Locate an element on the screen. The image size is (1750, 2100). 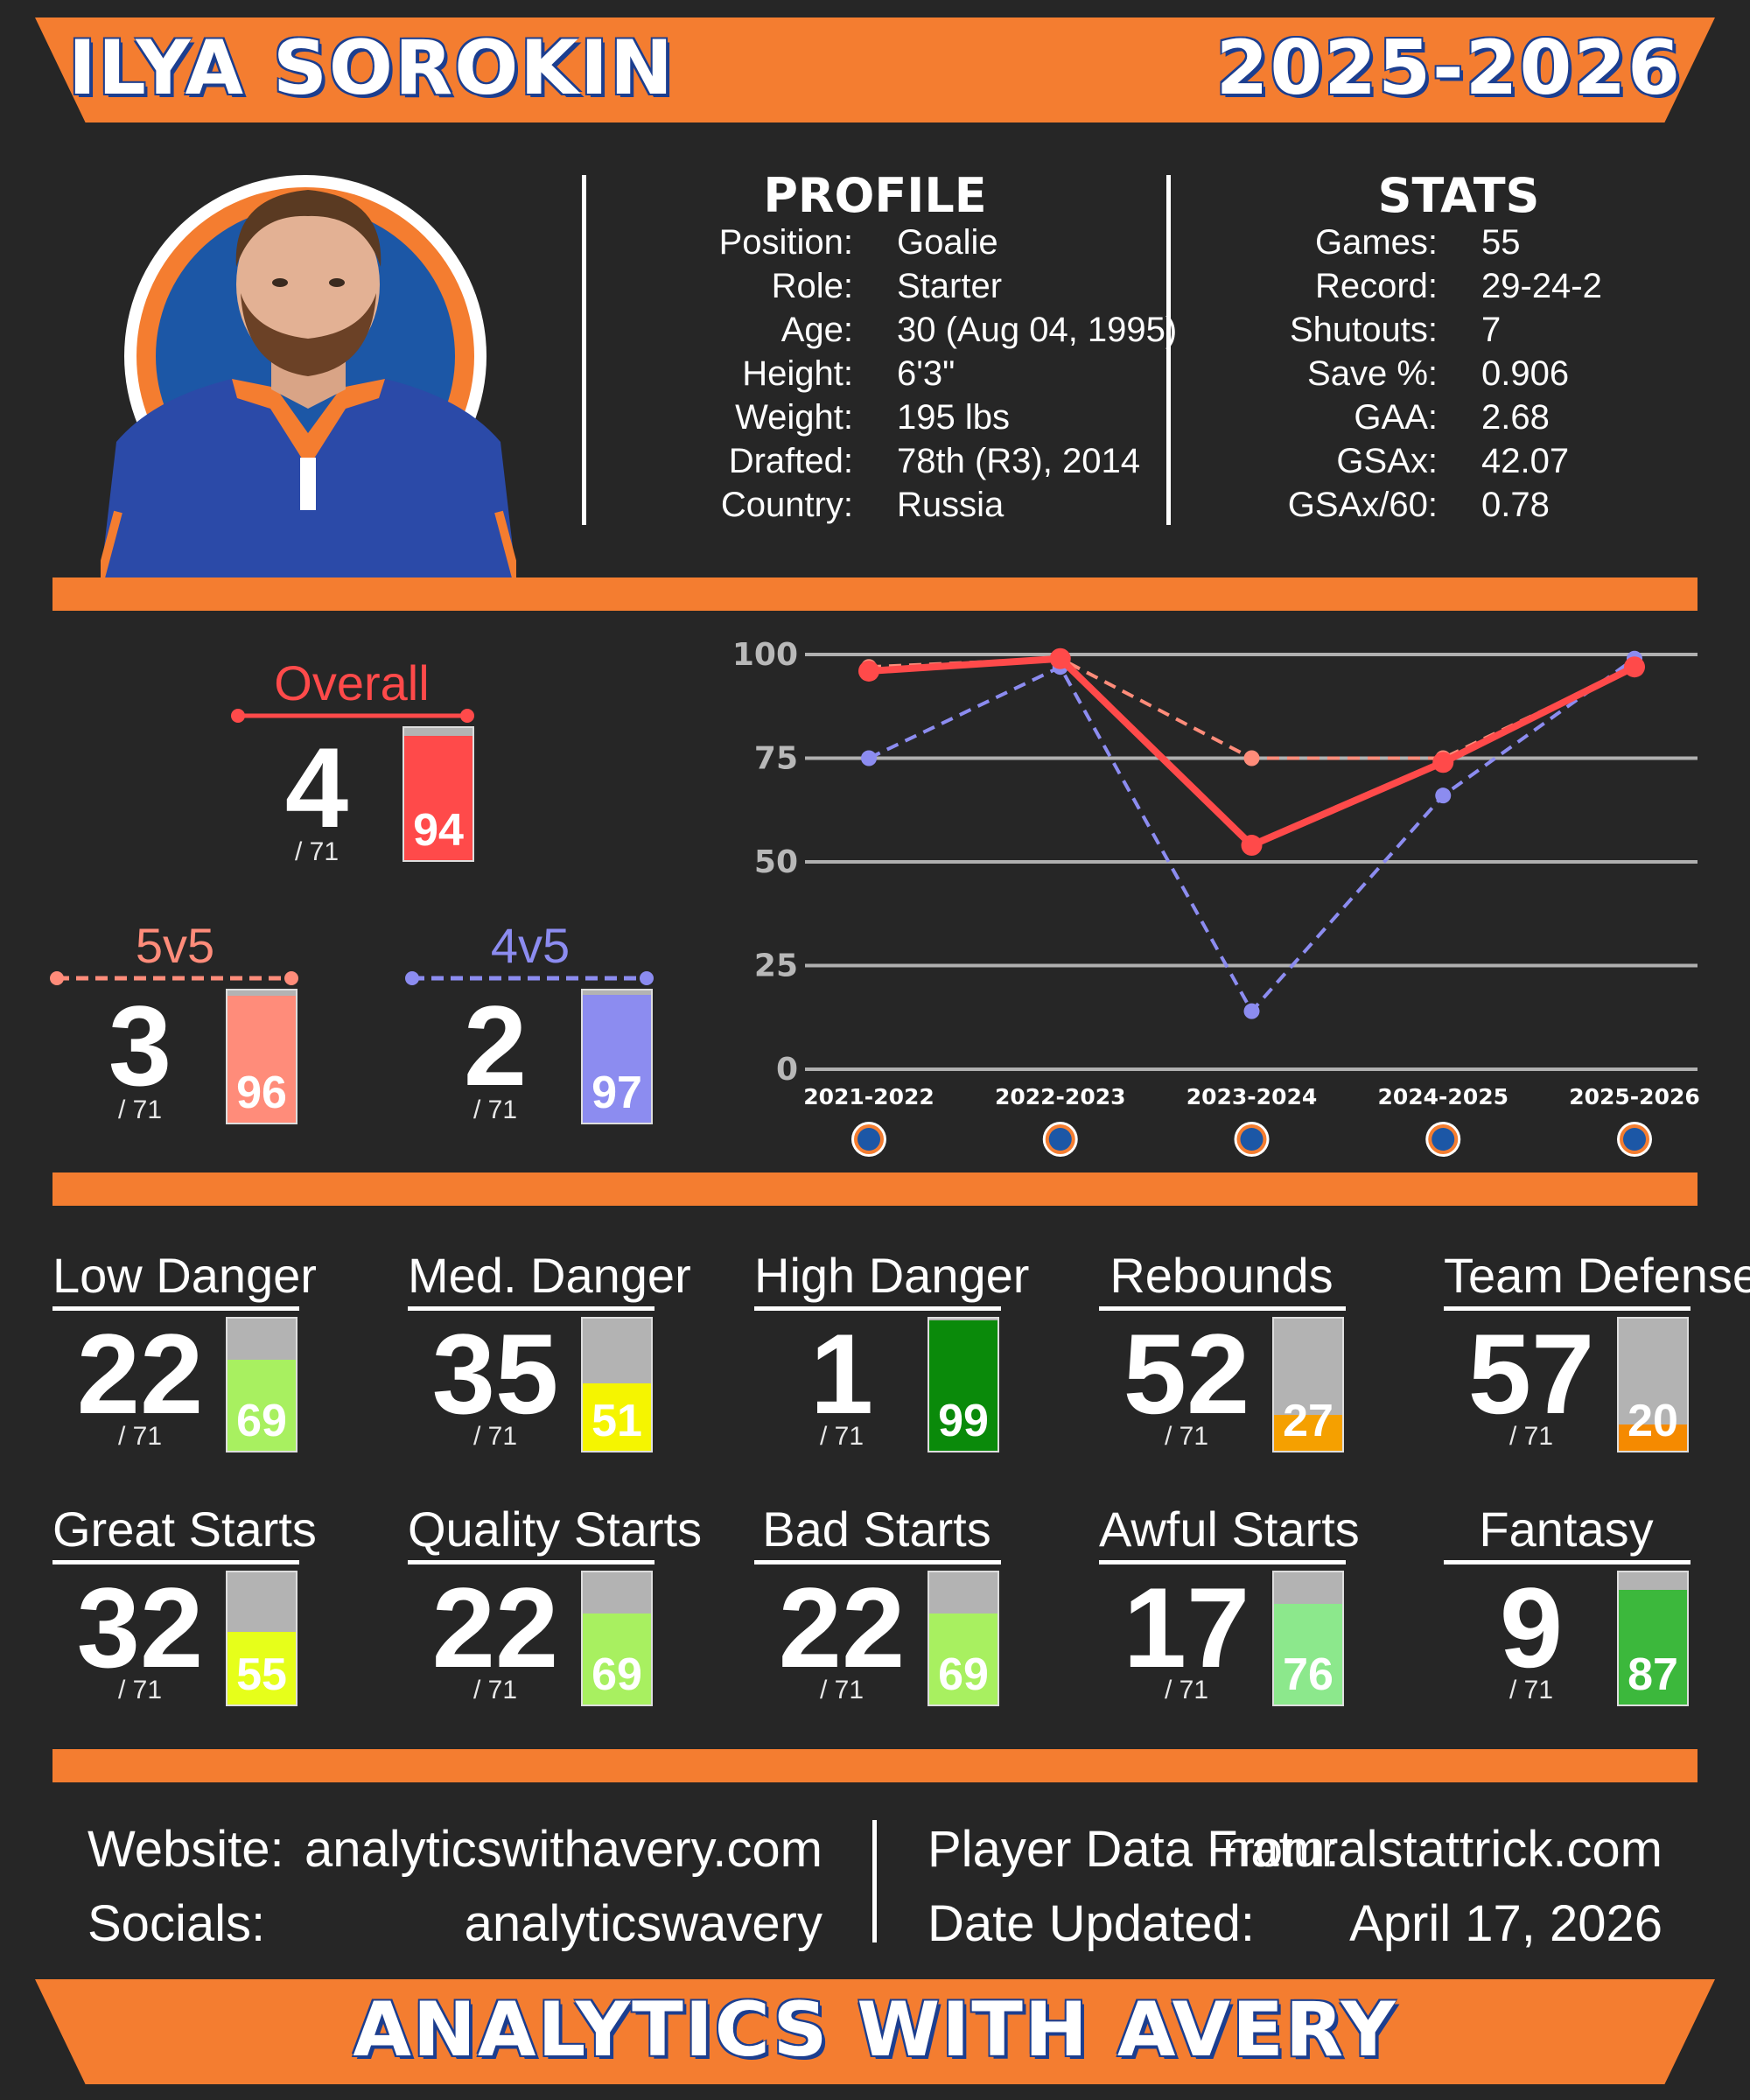
overall-percentile-fill is located at coordinates (438, 798).